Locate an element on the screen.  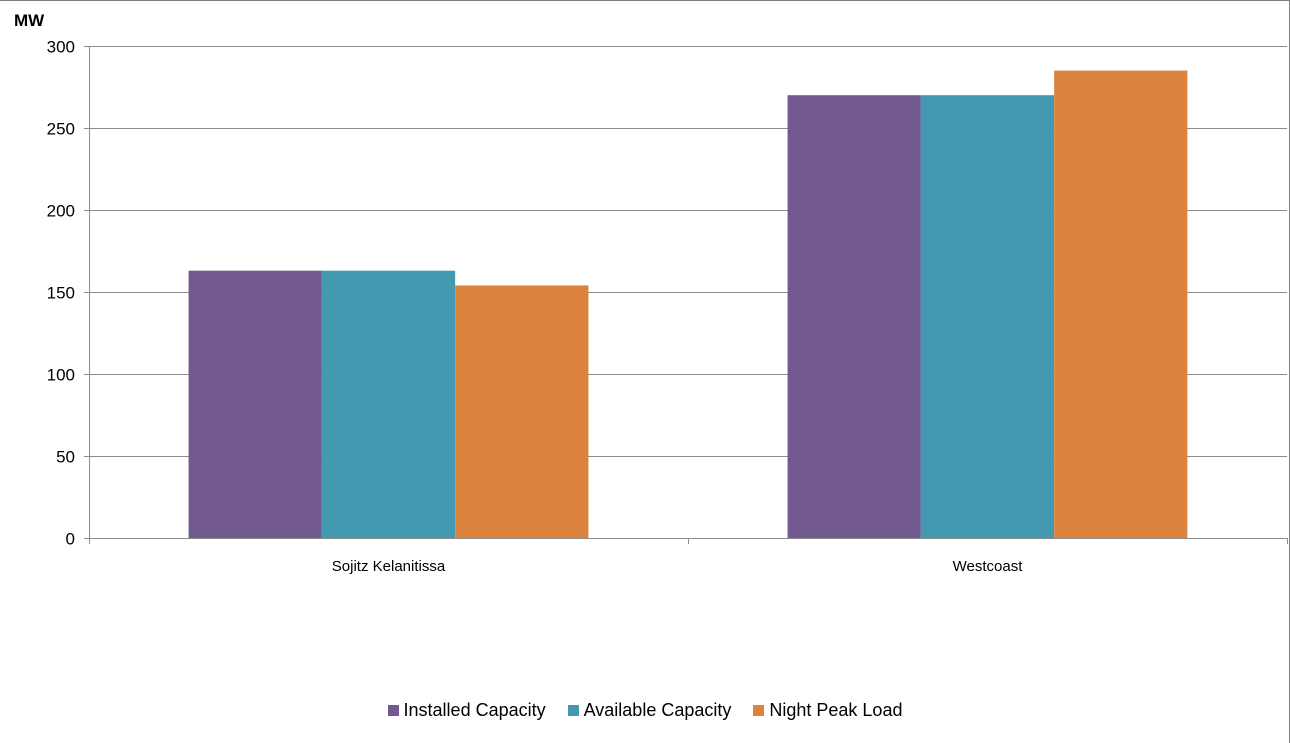
legend-item: Available Capacity is located at coordinates (649, 710).